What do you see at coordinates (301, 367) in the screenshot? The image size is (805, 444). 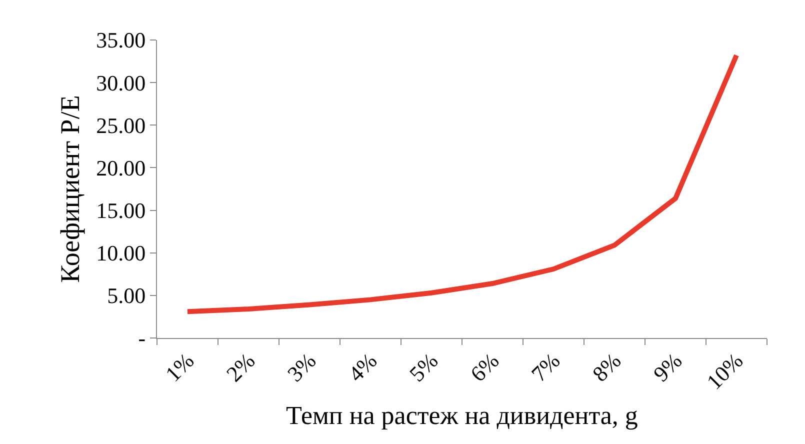 I see `x-tick-label: 3%` at bounding box center [301, 367].